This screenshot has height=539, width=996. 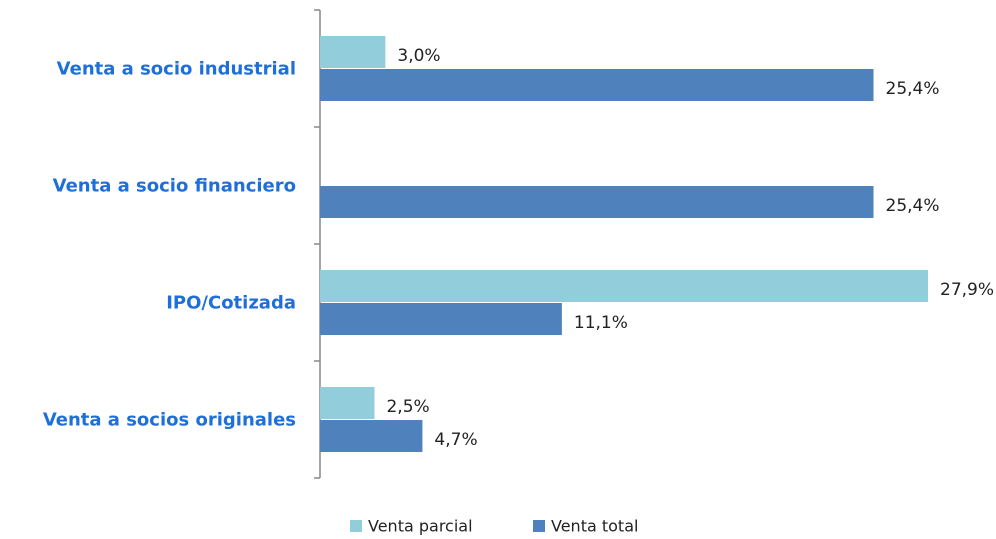 I want to click on legend-label: Venta parcial, so click(x=420, y=526).